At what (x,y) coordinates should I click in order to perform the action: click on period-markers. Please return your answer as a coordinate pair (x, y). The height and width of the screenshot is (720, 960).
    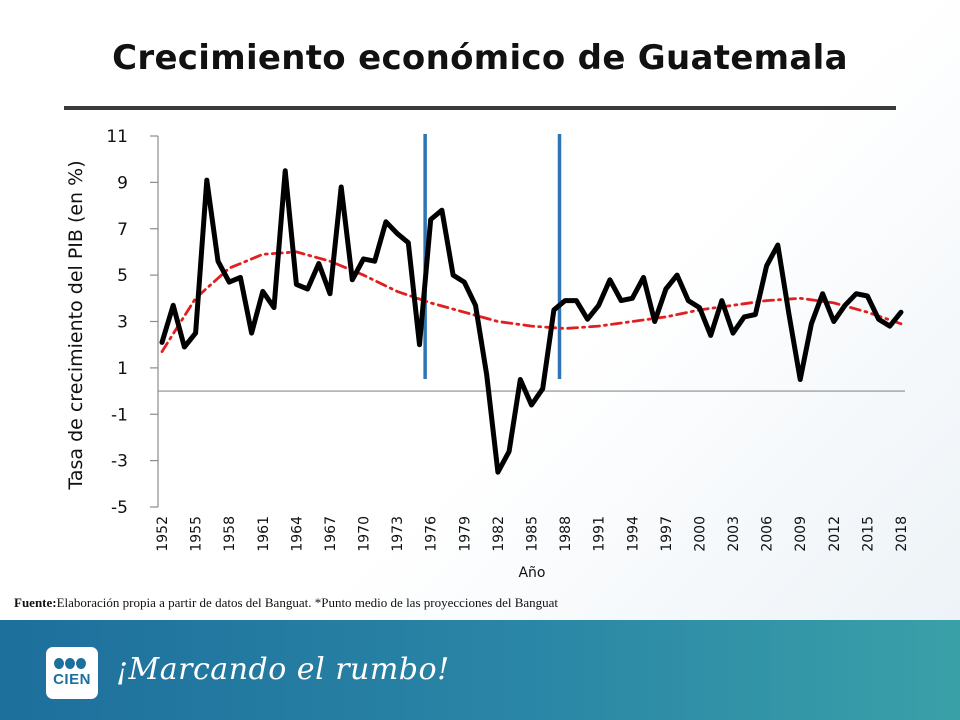
    Looking at the image, I should click on (492, 256).